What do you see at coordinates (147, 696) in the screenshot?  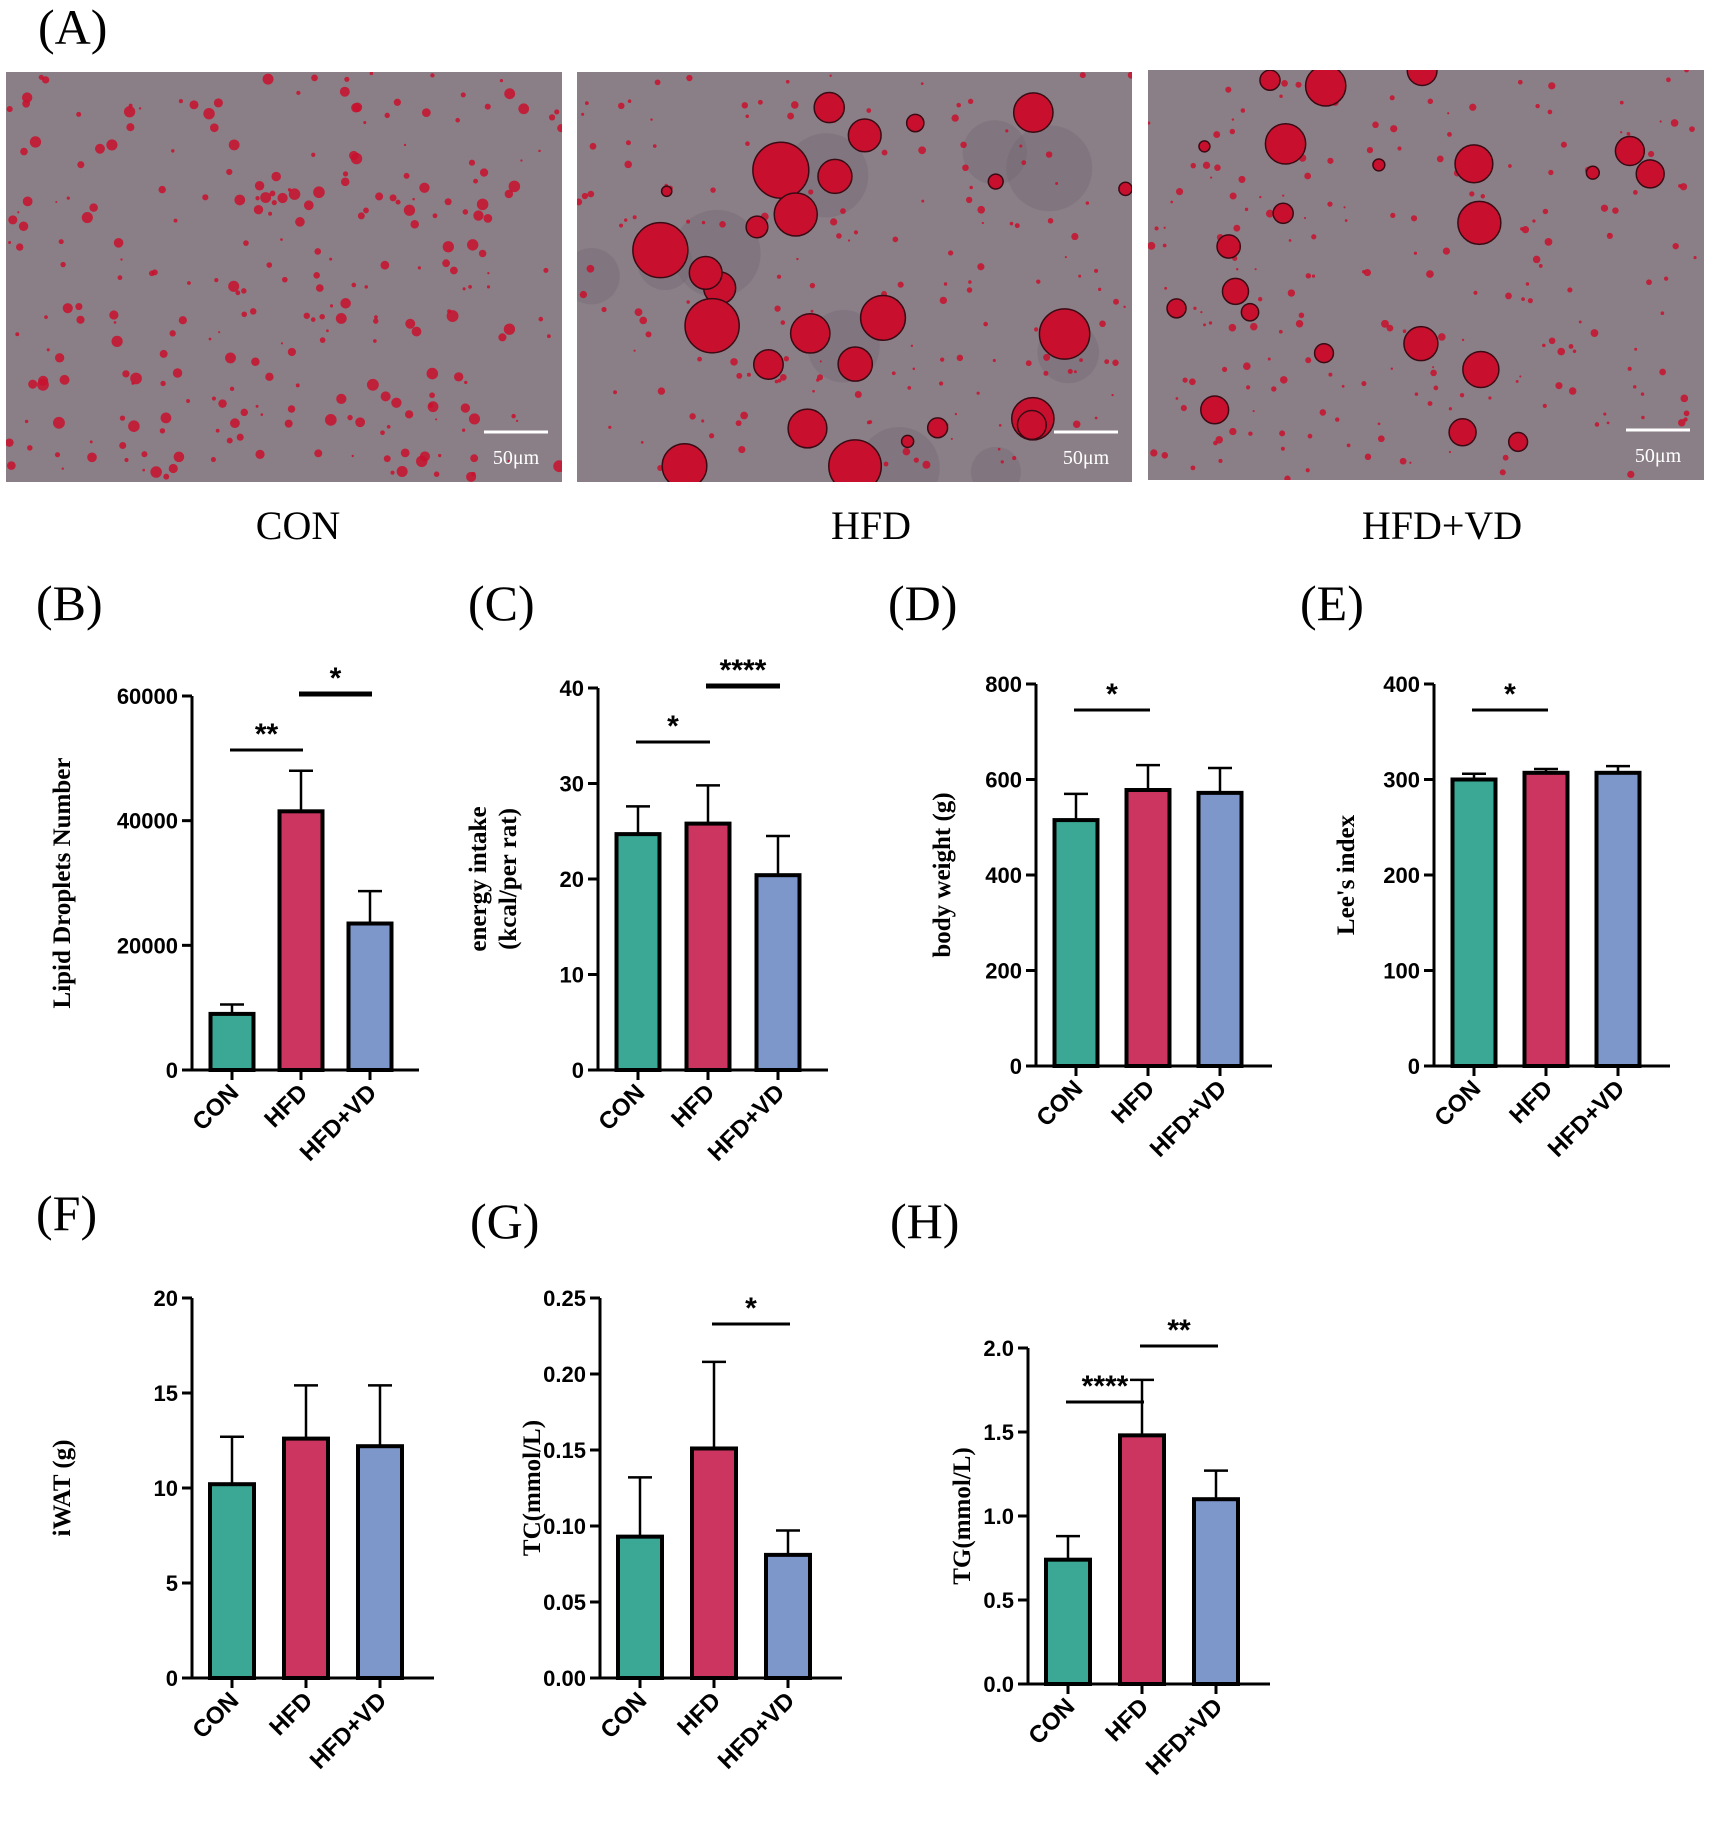 I see `y-tick-label: 60000` at bounding box center [147, 696].